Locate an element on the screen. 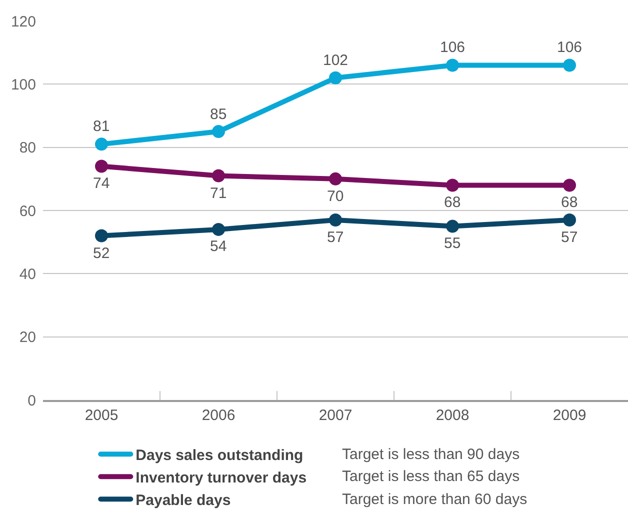 The height and width of the screenshot is (518, 628). data-label: 81 is located at coordinates (101, 126).